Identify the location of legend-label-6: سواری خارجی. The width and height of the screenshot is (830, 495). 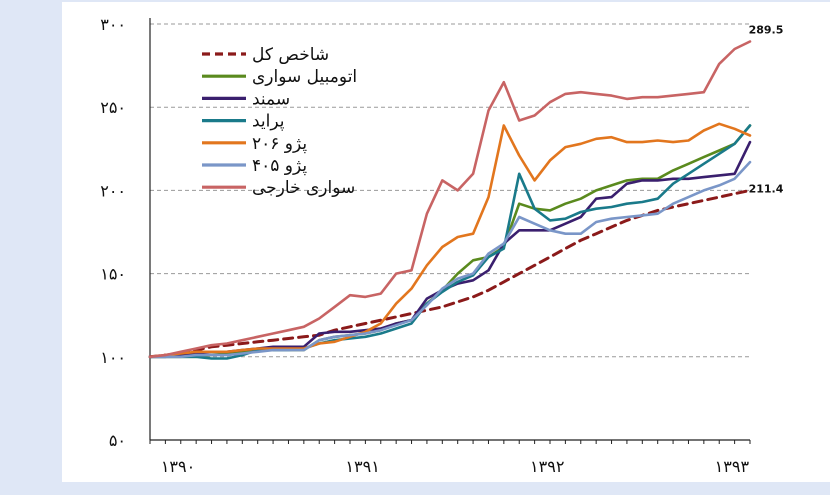
(303, 188).